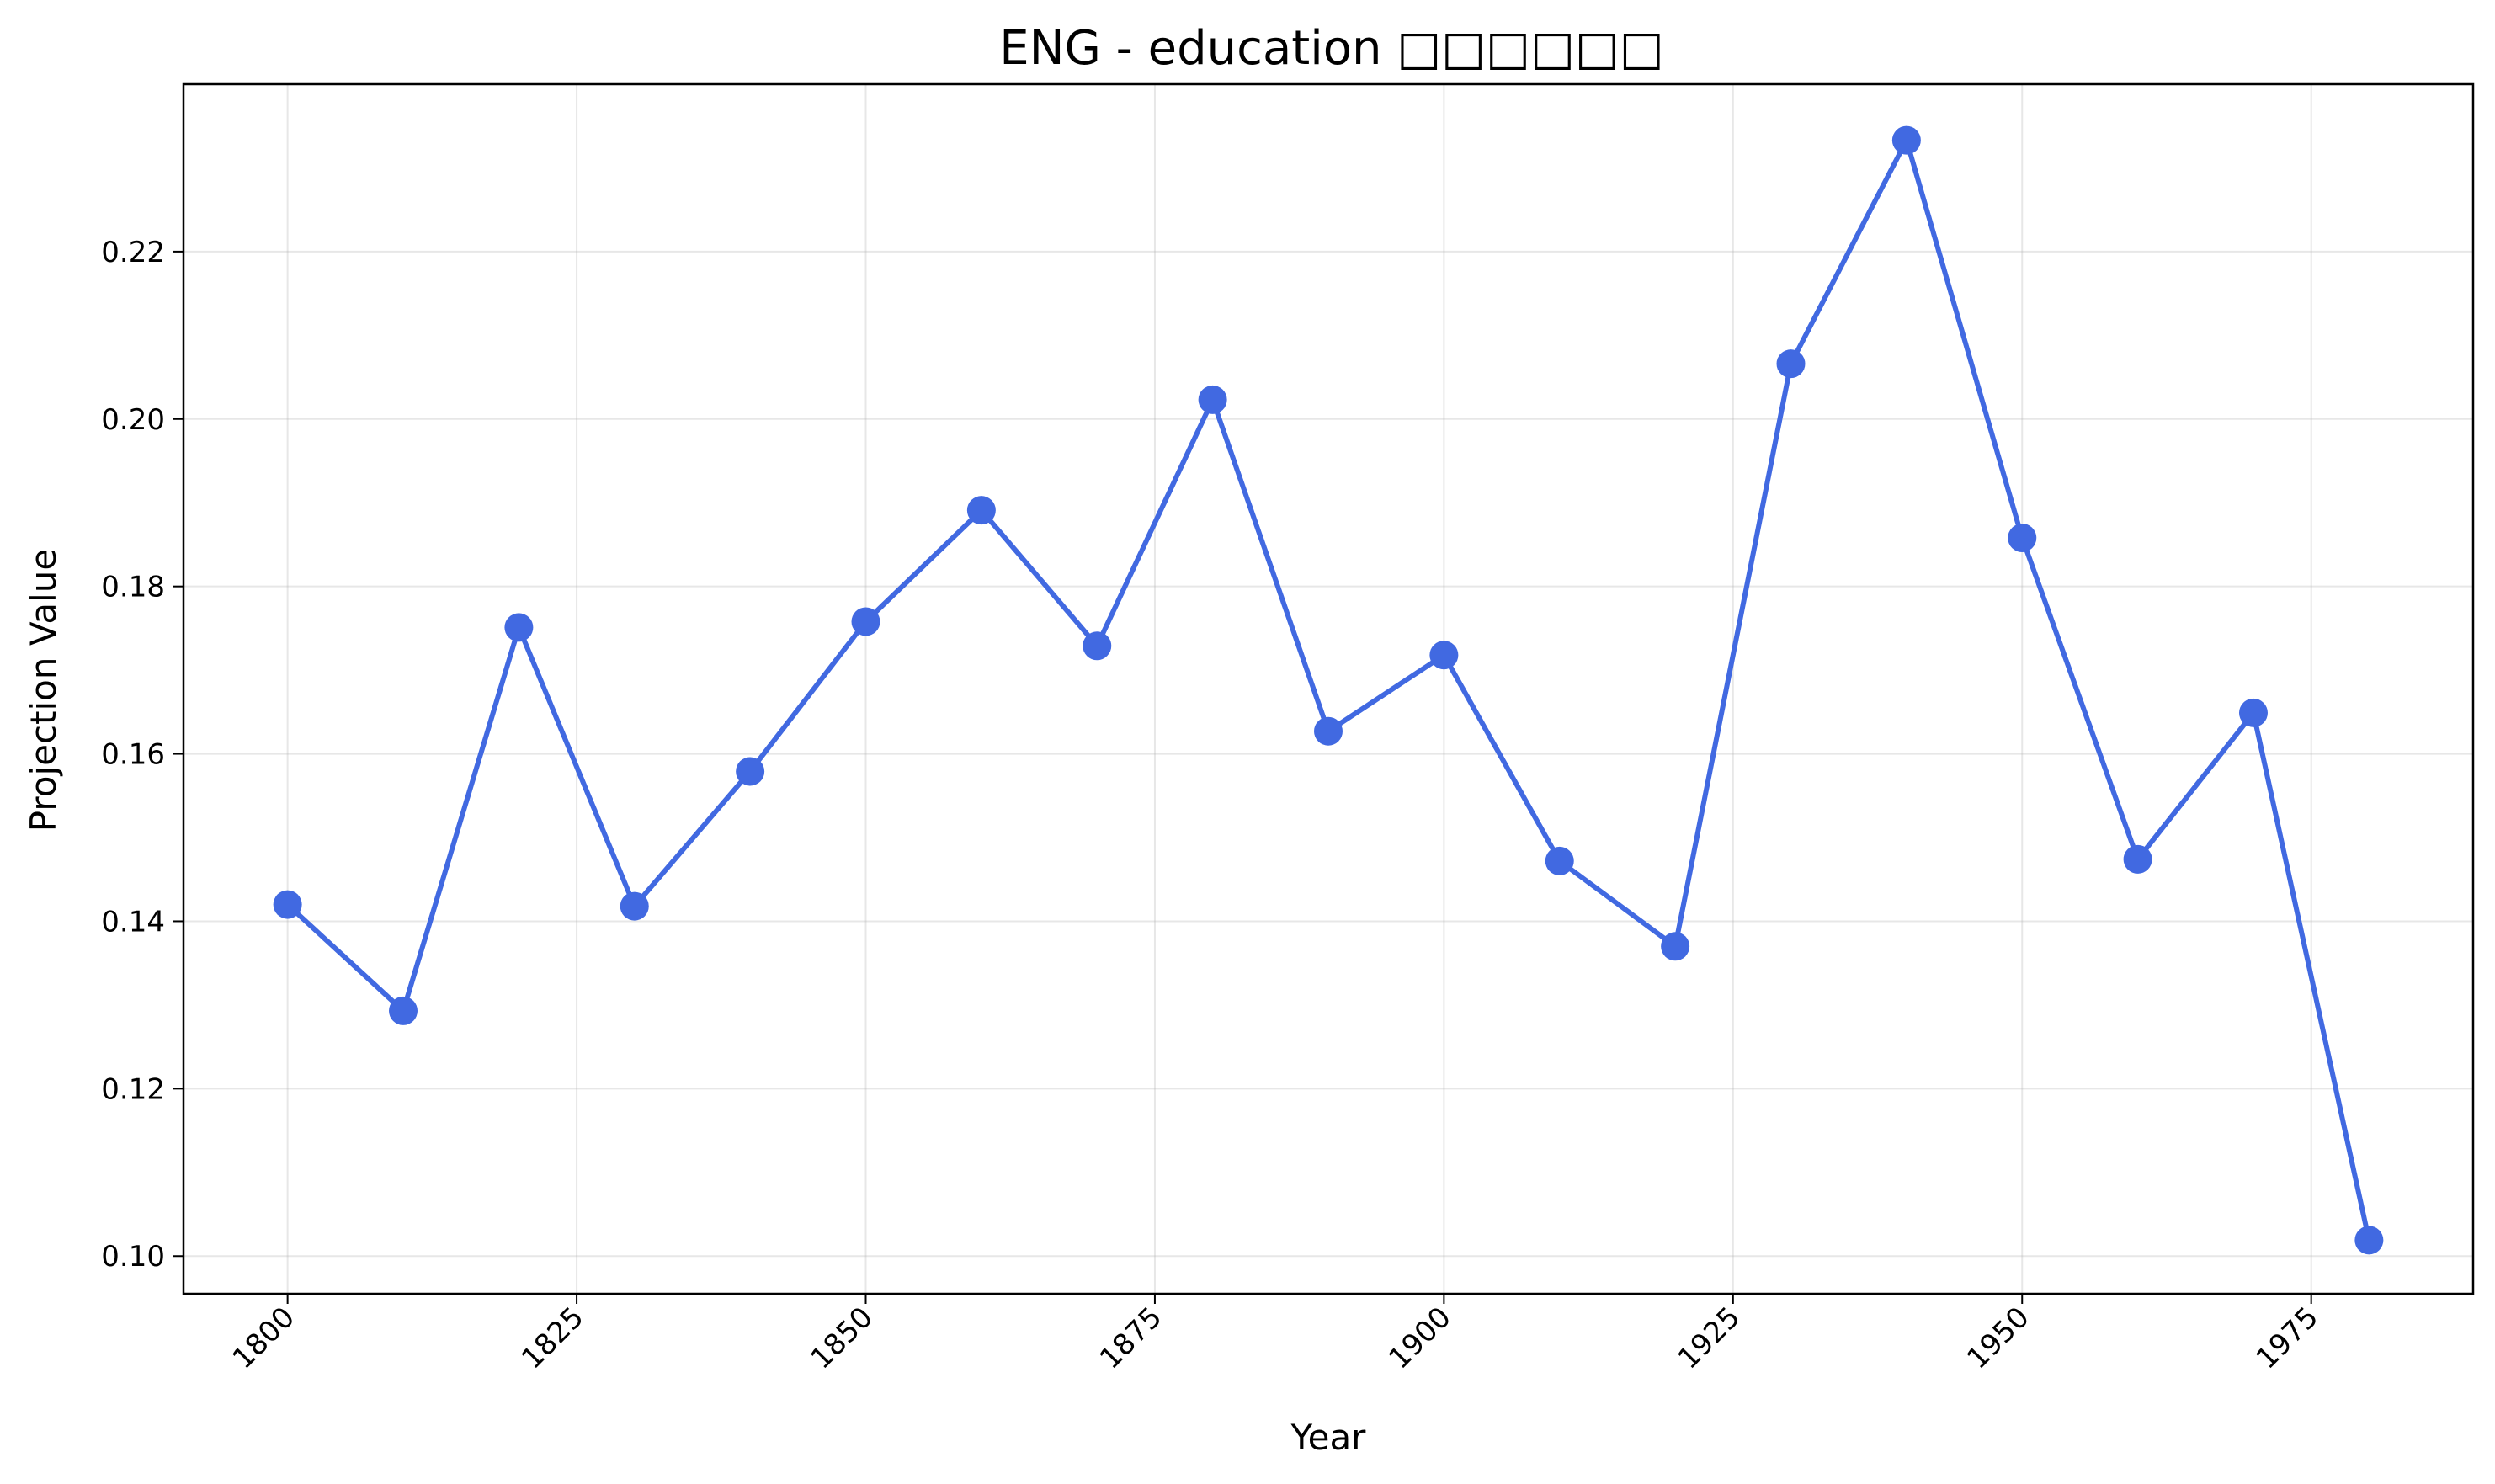 This screenshot has width=2495, height=1484. What do you see at coordinates (133, 755) in the screenshot?
I see `y-tick-label: 0.16` at bounding box center [133, 755].